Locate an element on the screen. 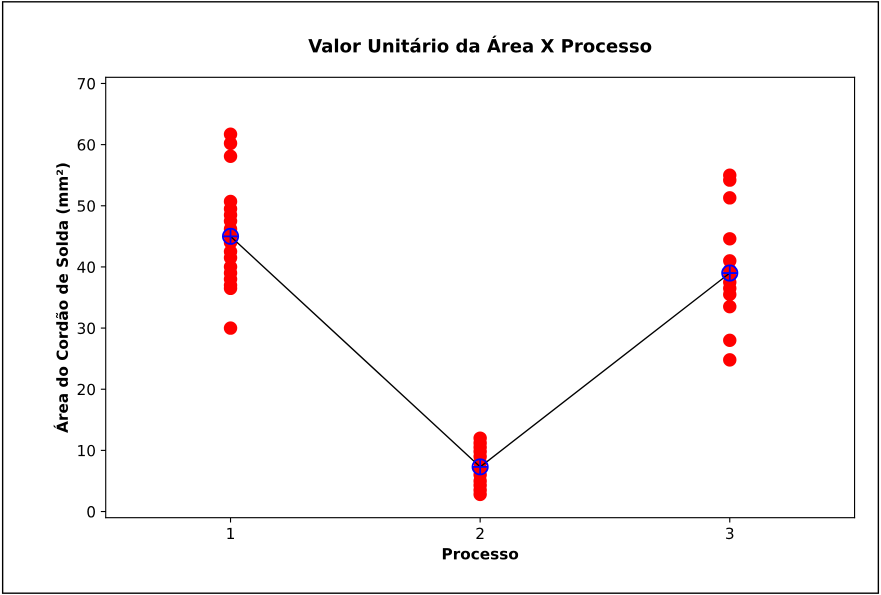 Image resolution: width=881 pixels, height=595 pixels. y-tick-label: 30 is located at coordinates (86, 328).